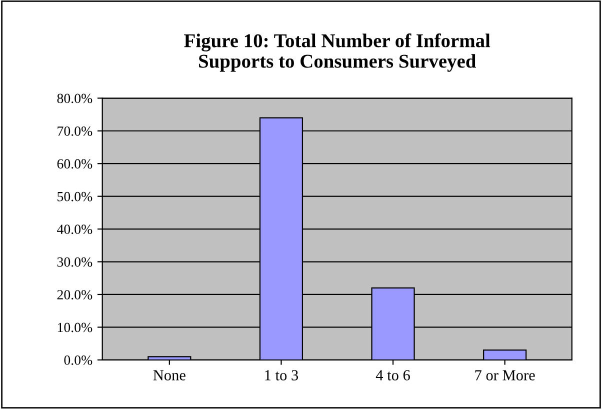 This screenshot has height=409, width=602. Describe the element at coordinates (74, 295) in the screenshot. I see `y-tick-label: 20.0%` at that location.